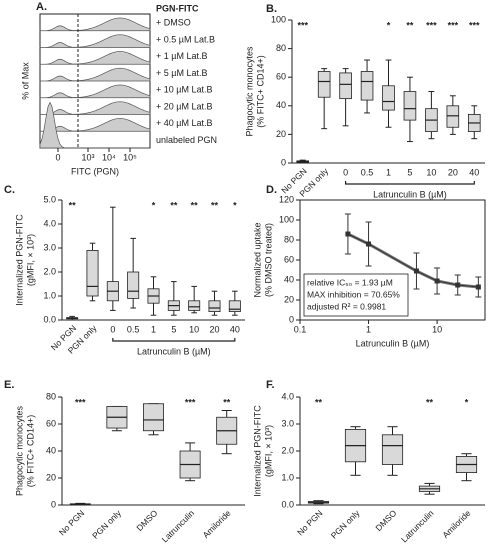 The height and width of the screenshot is (550, 492). What do you see at coordinates (41, 7) in the screenshot?
I see `panel-letter: A.` at bounding box center [41, 7].